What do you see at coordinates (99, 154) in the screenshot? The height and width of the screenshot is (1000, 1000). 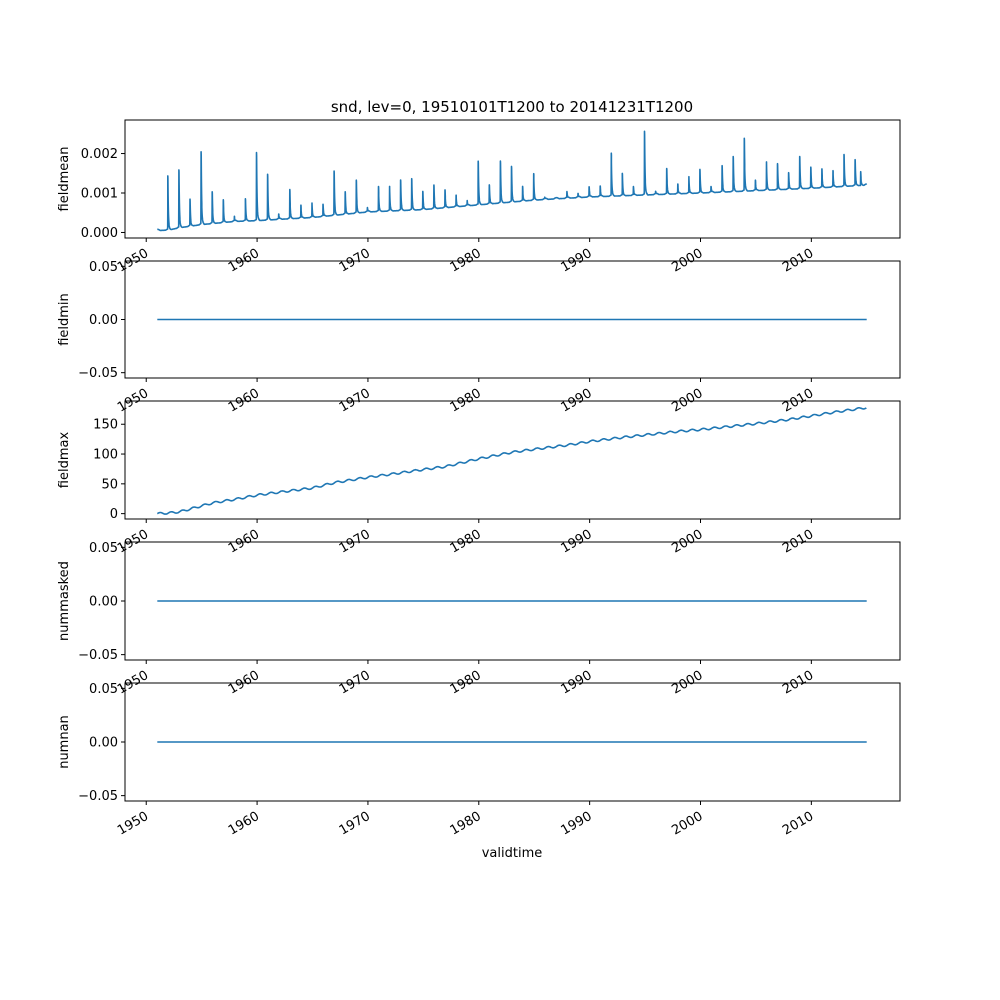 I see `y-tick-label: 0.002` at bounding box center [99, 154].